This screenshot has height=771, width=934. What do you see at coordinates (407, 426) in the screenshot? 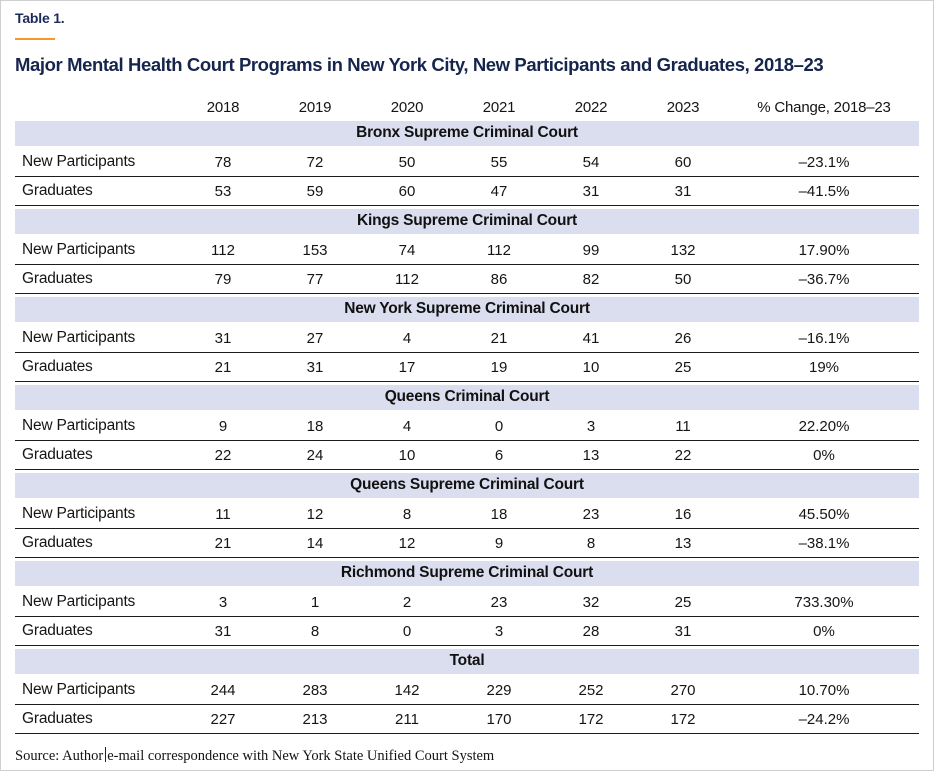
I see `data-cell: 4` at bounding box center [407, 426].